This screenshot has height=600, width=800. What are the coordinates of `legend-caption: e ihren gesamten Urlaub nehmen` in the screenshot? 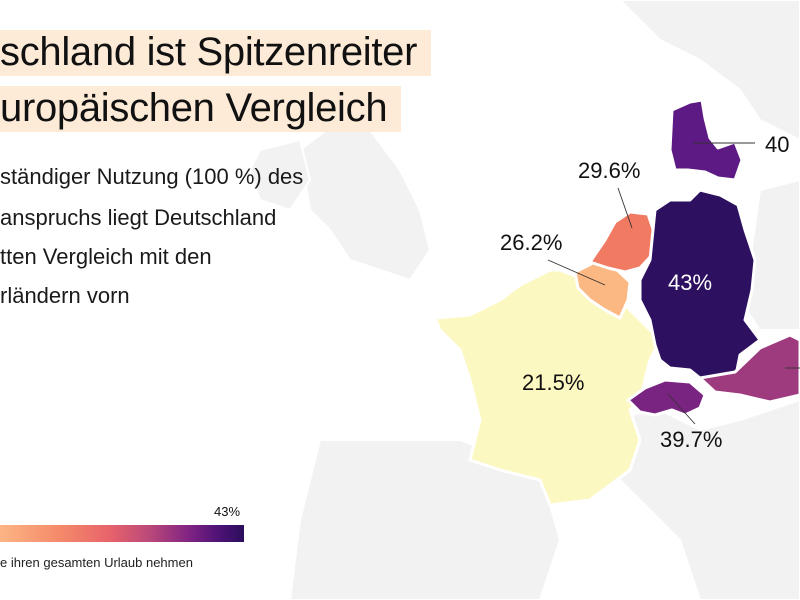 It's located at (96, 562).